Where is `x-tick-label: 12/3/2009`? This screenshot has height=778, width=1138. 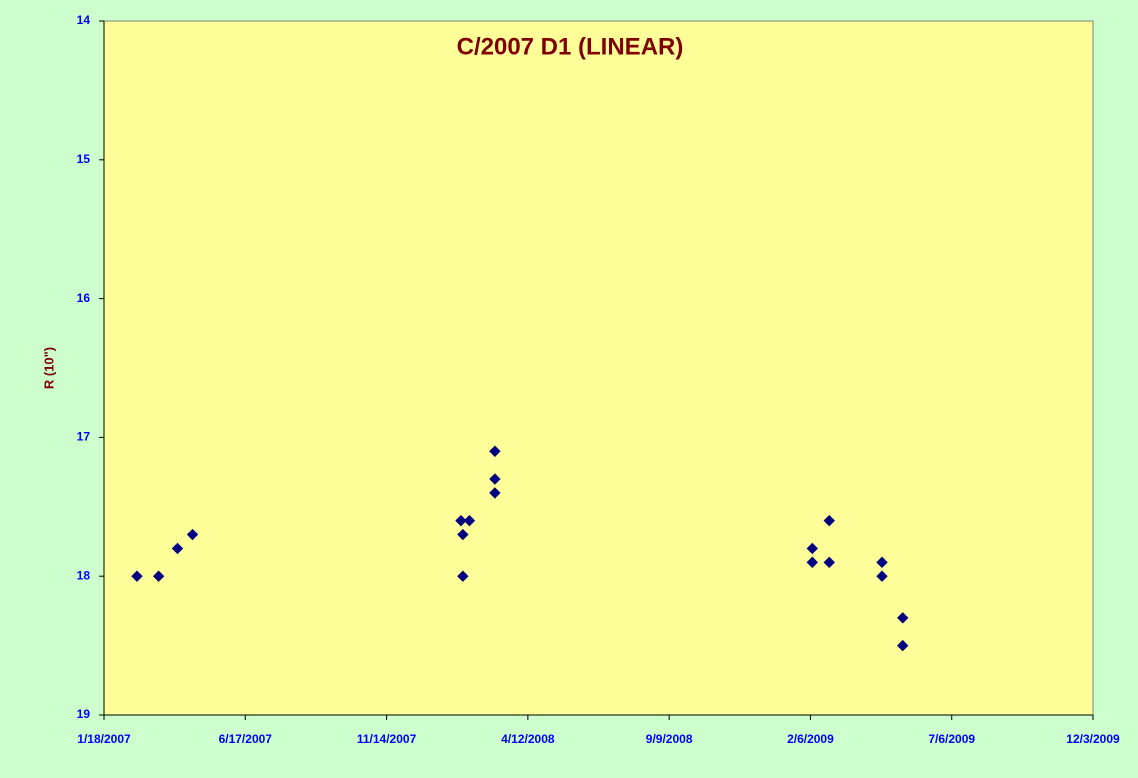
x-tick-label: 12/3/2009 is located at coordinates (1093, 739).